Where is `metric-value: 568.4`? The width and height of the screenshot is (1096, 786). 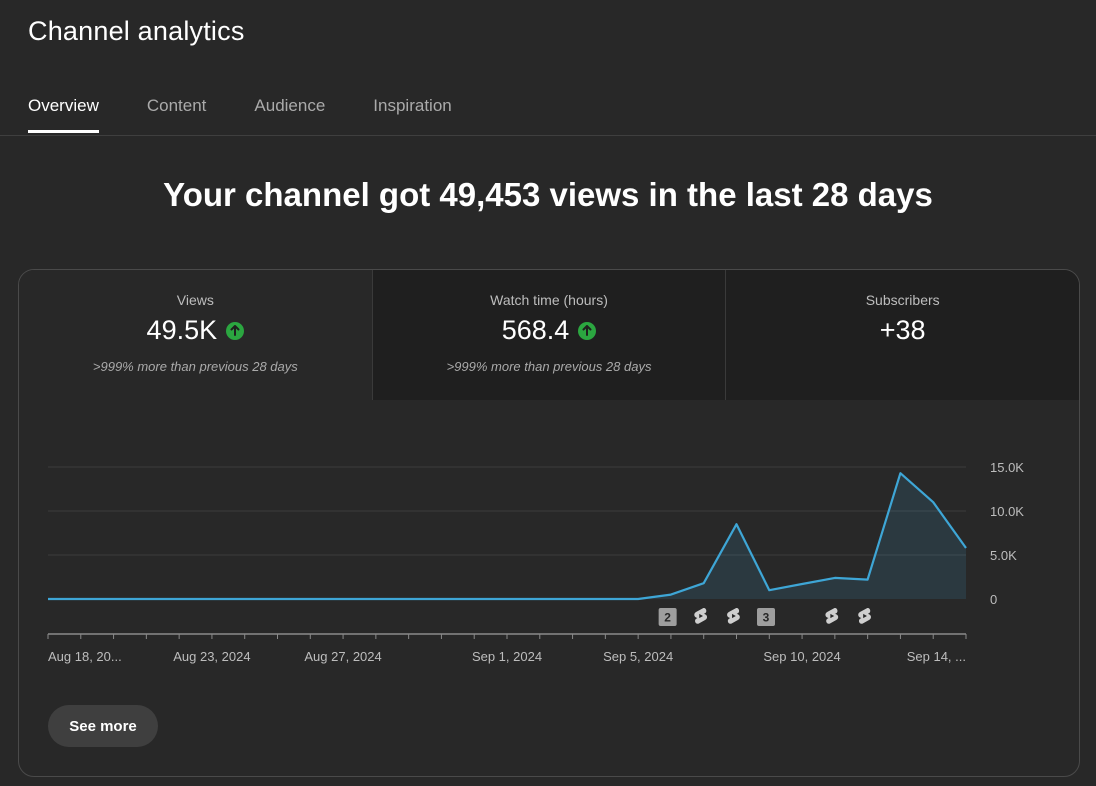
metric-value: 568.4 is located at coordinates (535, 330).